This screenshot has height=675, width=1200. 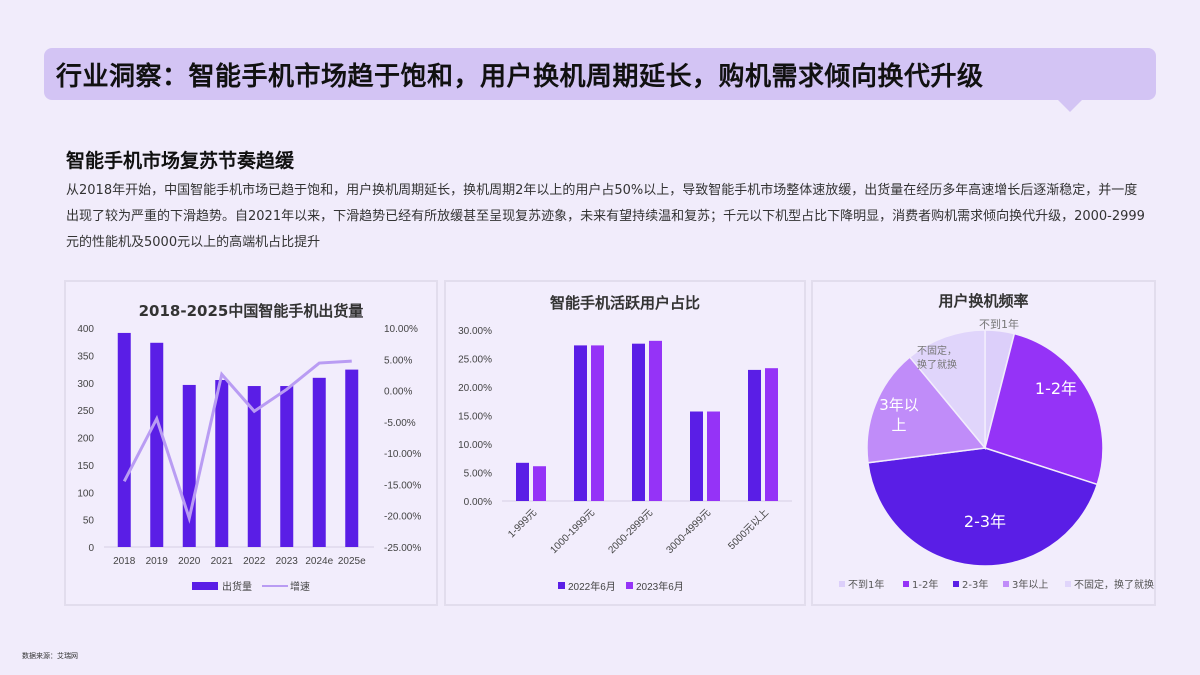 I want to click on title-banner, so click(x=600, y=74).